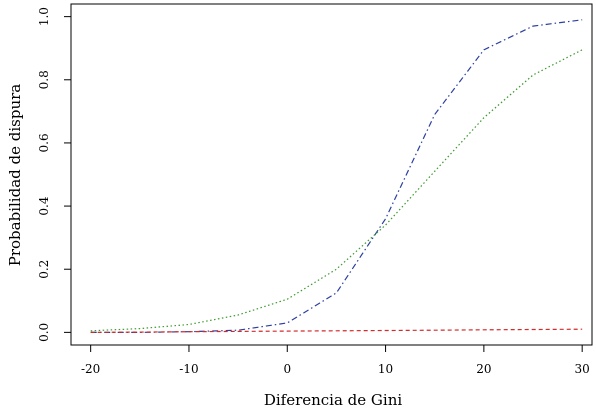 The height and width of the screenshot is (412, 596). Describe the element at coordinates (44, 79) in the screenshot. I see `y-tick-label: 0.8` at that location.